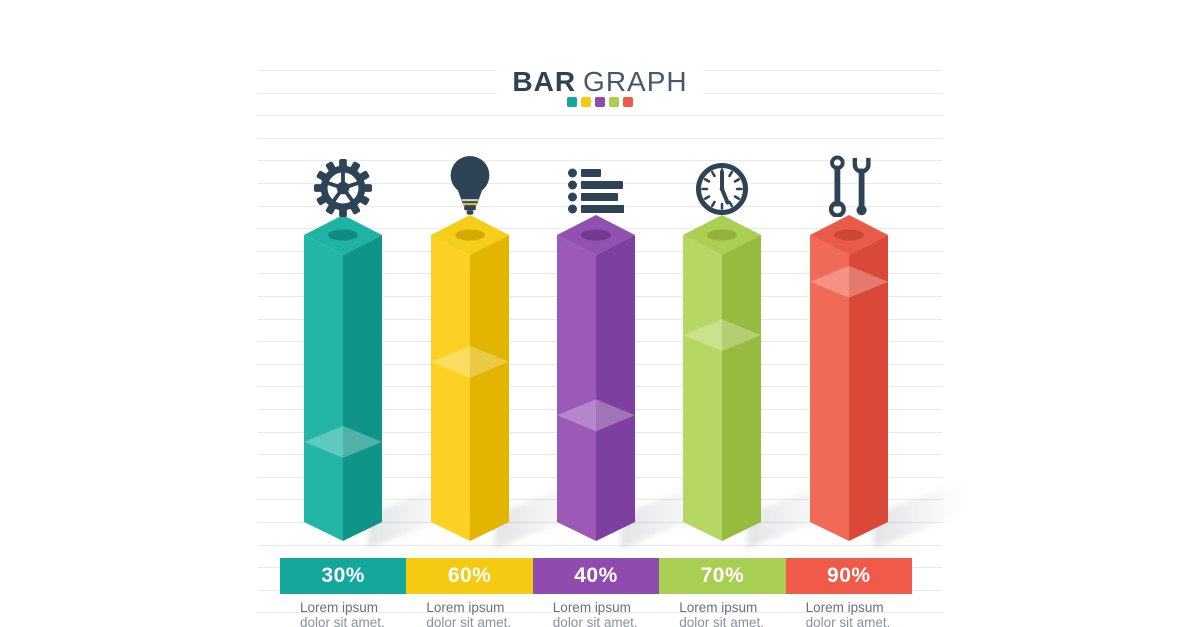  I want to click on percent-badge: 60%, so click(469, 576).